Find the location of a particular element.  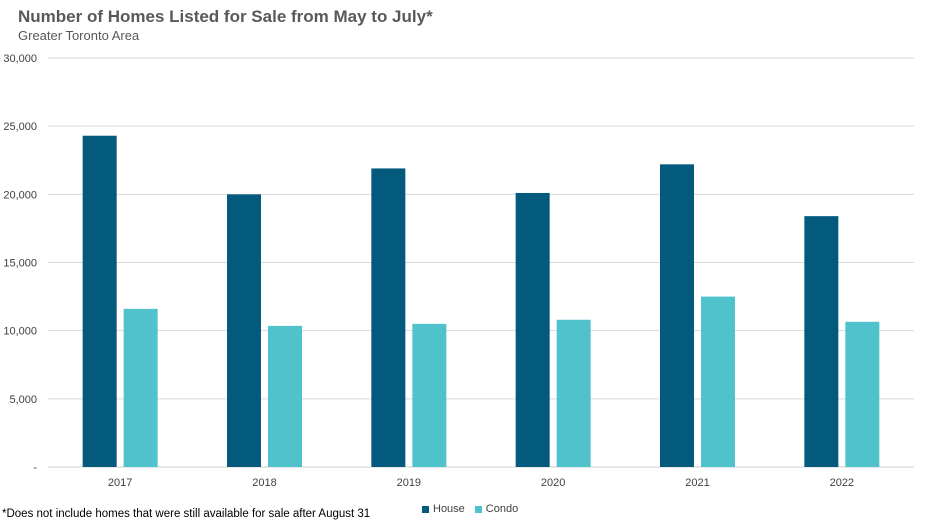

y-tick-label: 20,000 is located at coordinates (20, 195).